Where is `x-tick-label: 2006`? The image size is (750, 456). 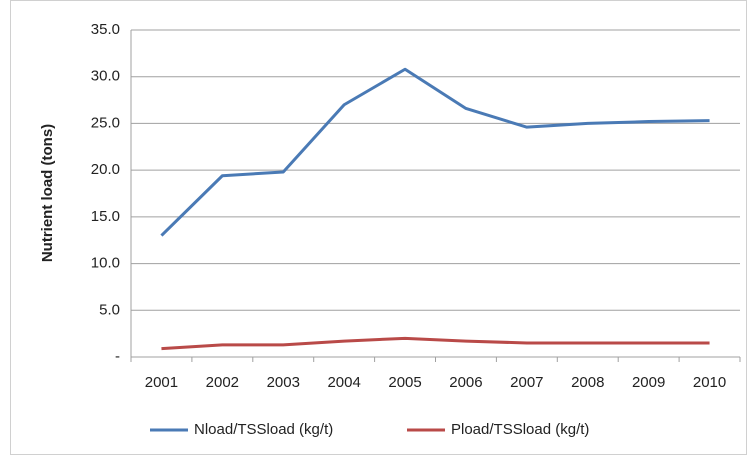
x-tick-label: 2006 is located at coordinates (465, 382).